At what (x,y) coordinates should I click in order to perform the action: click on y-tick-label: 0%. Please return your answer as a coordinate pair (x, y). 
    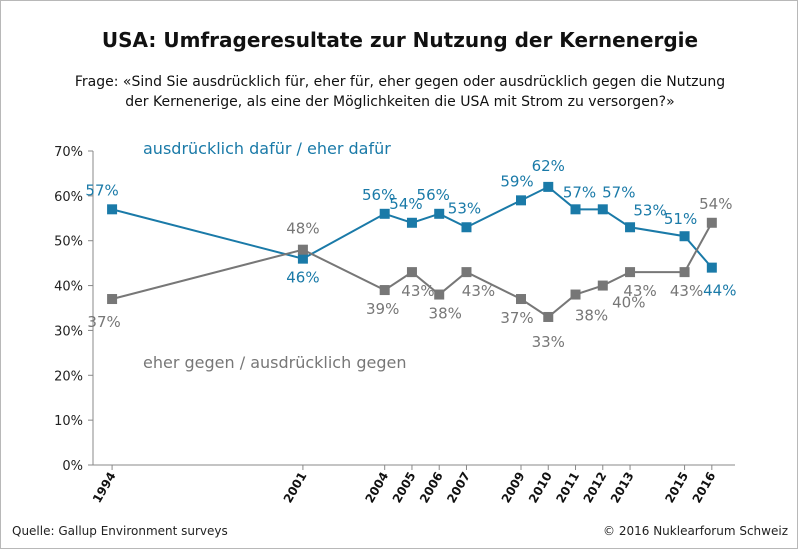
    Looking at the image, I should click on (72, 466).